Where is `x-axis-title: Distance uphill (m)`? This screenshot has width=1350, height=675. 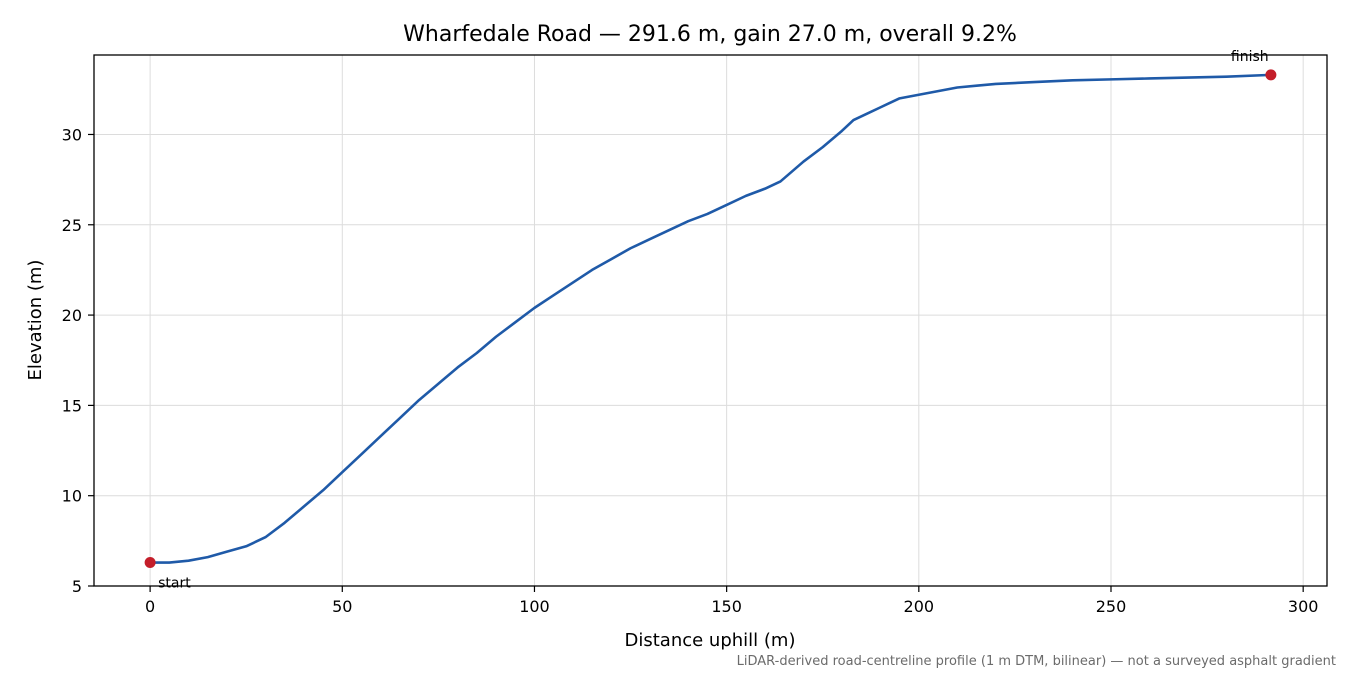
x-axis-title: Distance uphill (m) is located at coordinates (710, 640).